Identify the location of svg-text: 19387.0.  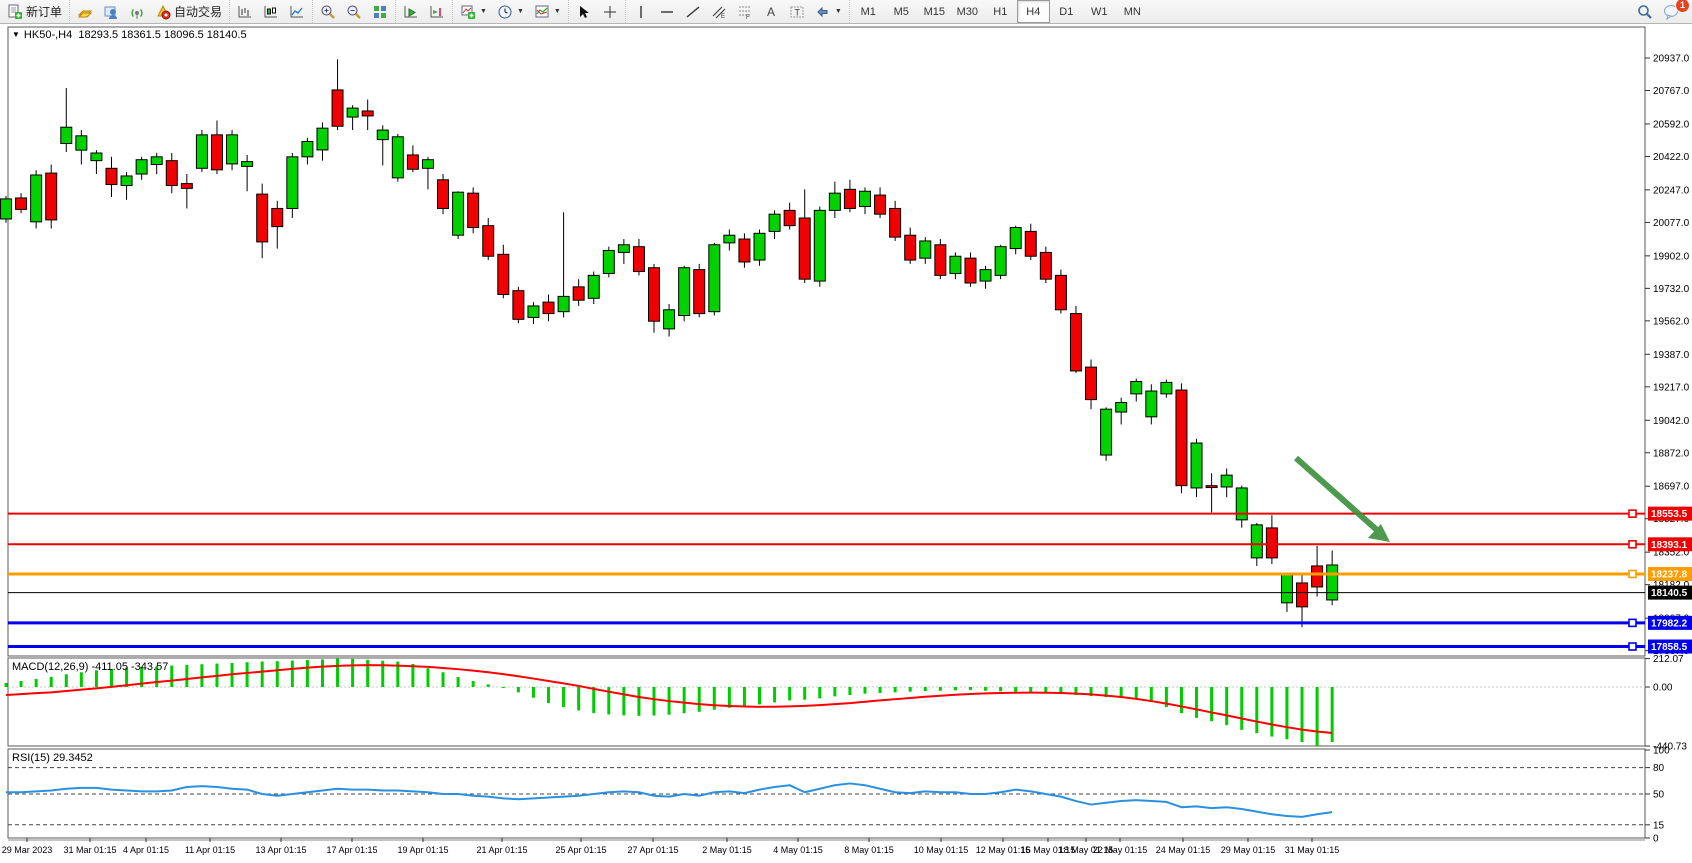
(1671, 355).